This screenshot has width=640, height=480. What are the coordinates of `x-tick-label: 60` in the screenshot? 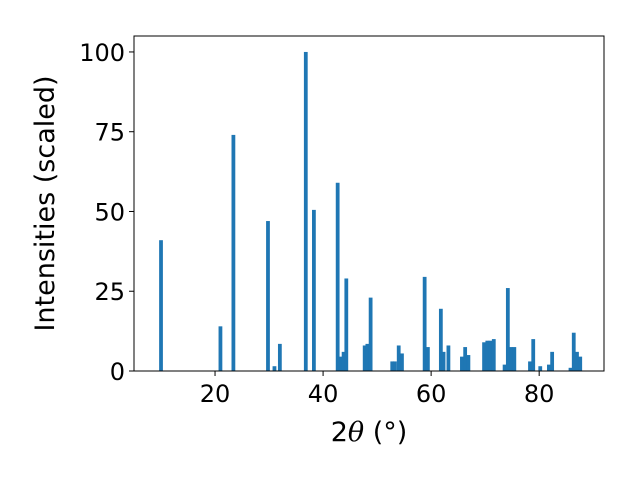 It's located at (431, 394).